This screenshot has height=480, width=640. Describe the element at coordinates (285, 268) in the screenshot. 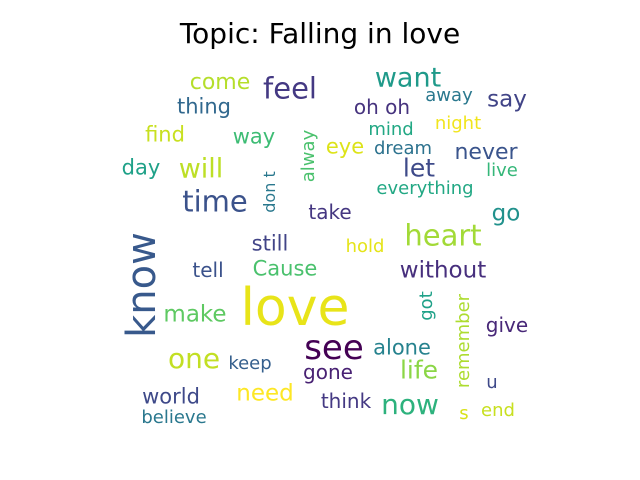

I see `cloud-word: Cause` at that location.